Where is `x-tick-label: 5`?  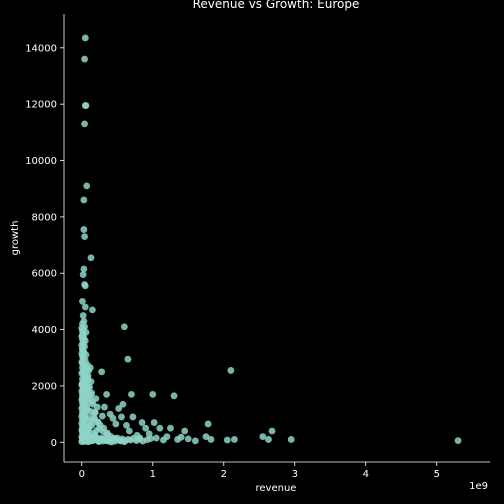 x-tick-label: 5 is located at coordinates (437, 474).